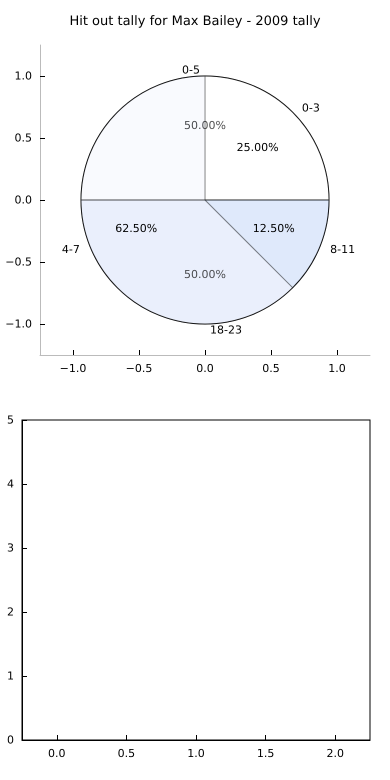  I want to click on x-tick-label: 1.5, so click(265, 753).